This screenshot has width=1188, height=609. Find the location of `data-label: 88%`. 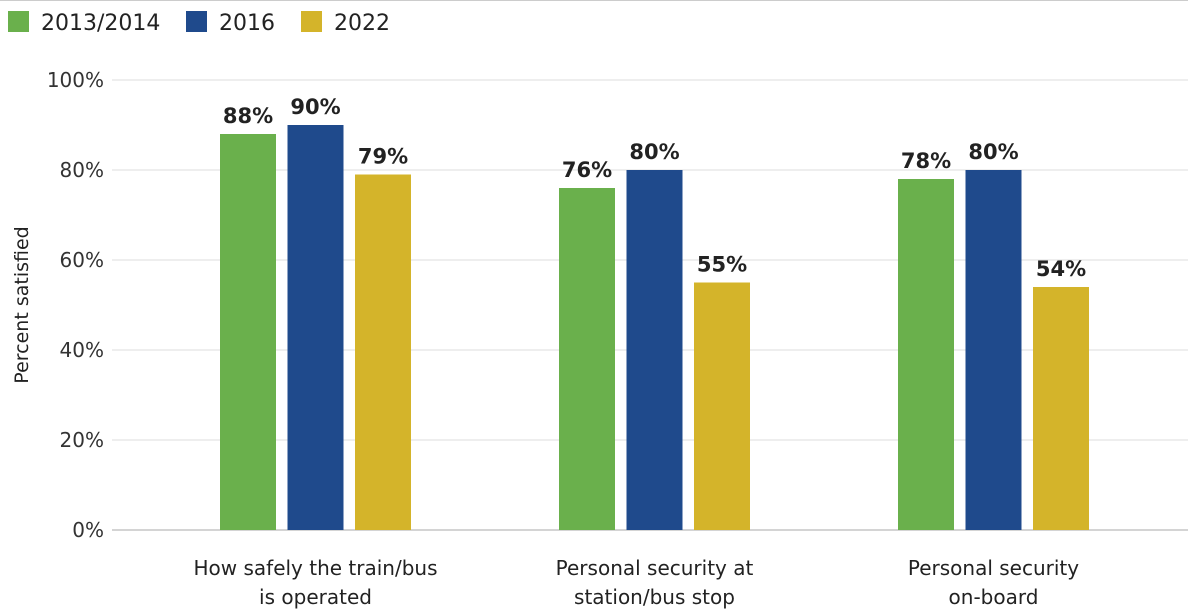

data-label: 88% is located at coordinates (248, 116).